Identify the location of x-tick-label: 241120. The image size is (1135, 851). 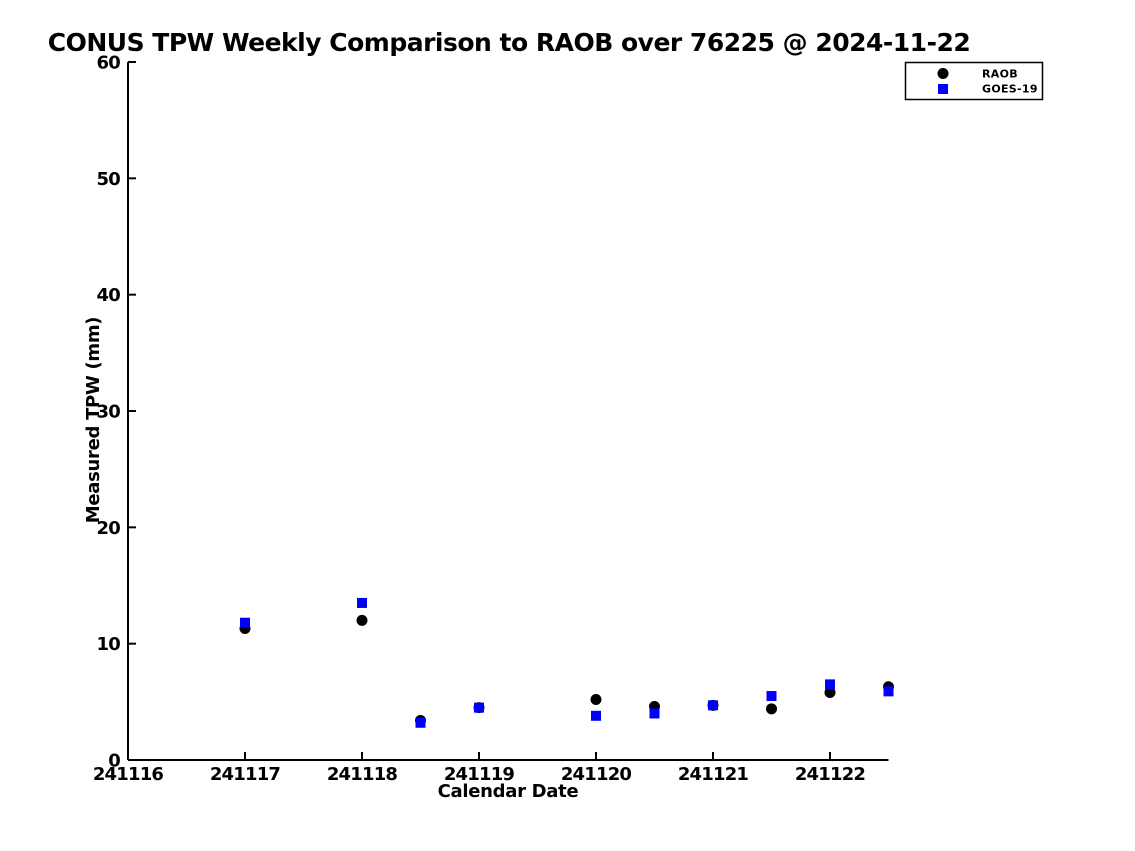
(596, 774).